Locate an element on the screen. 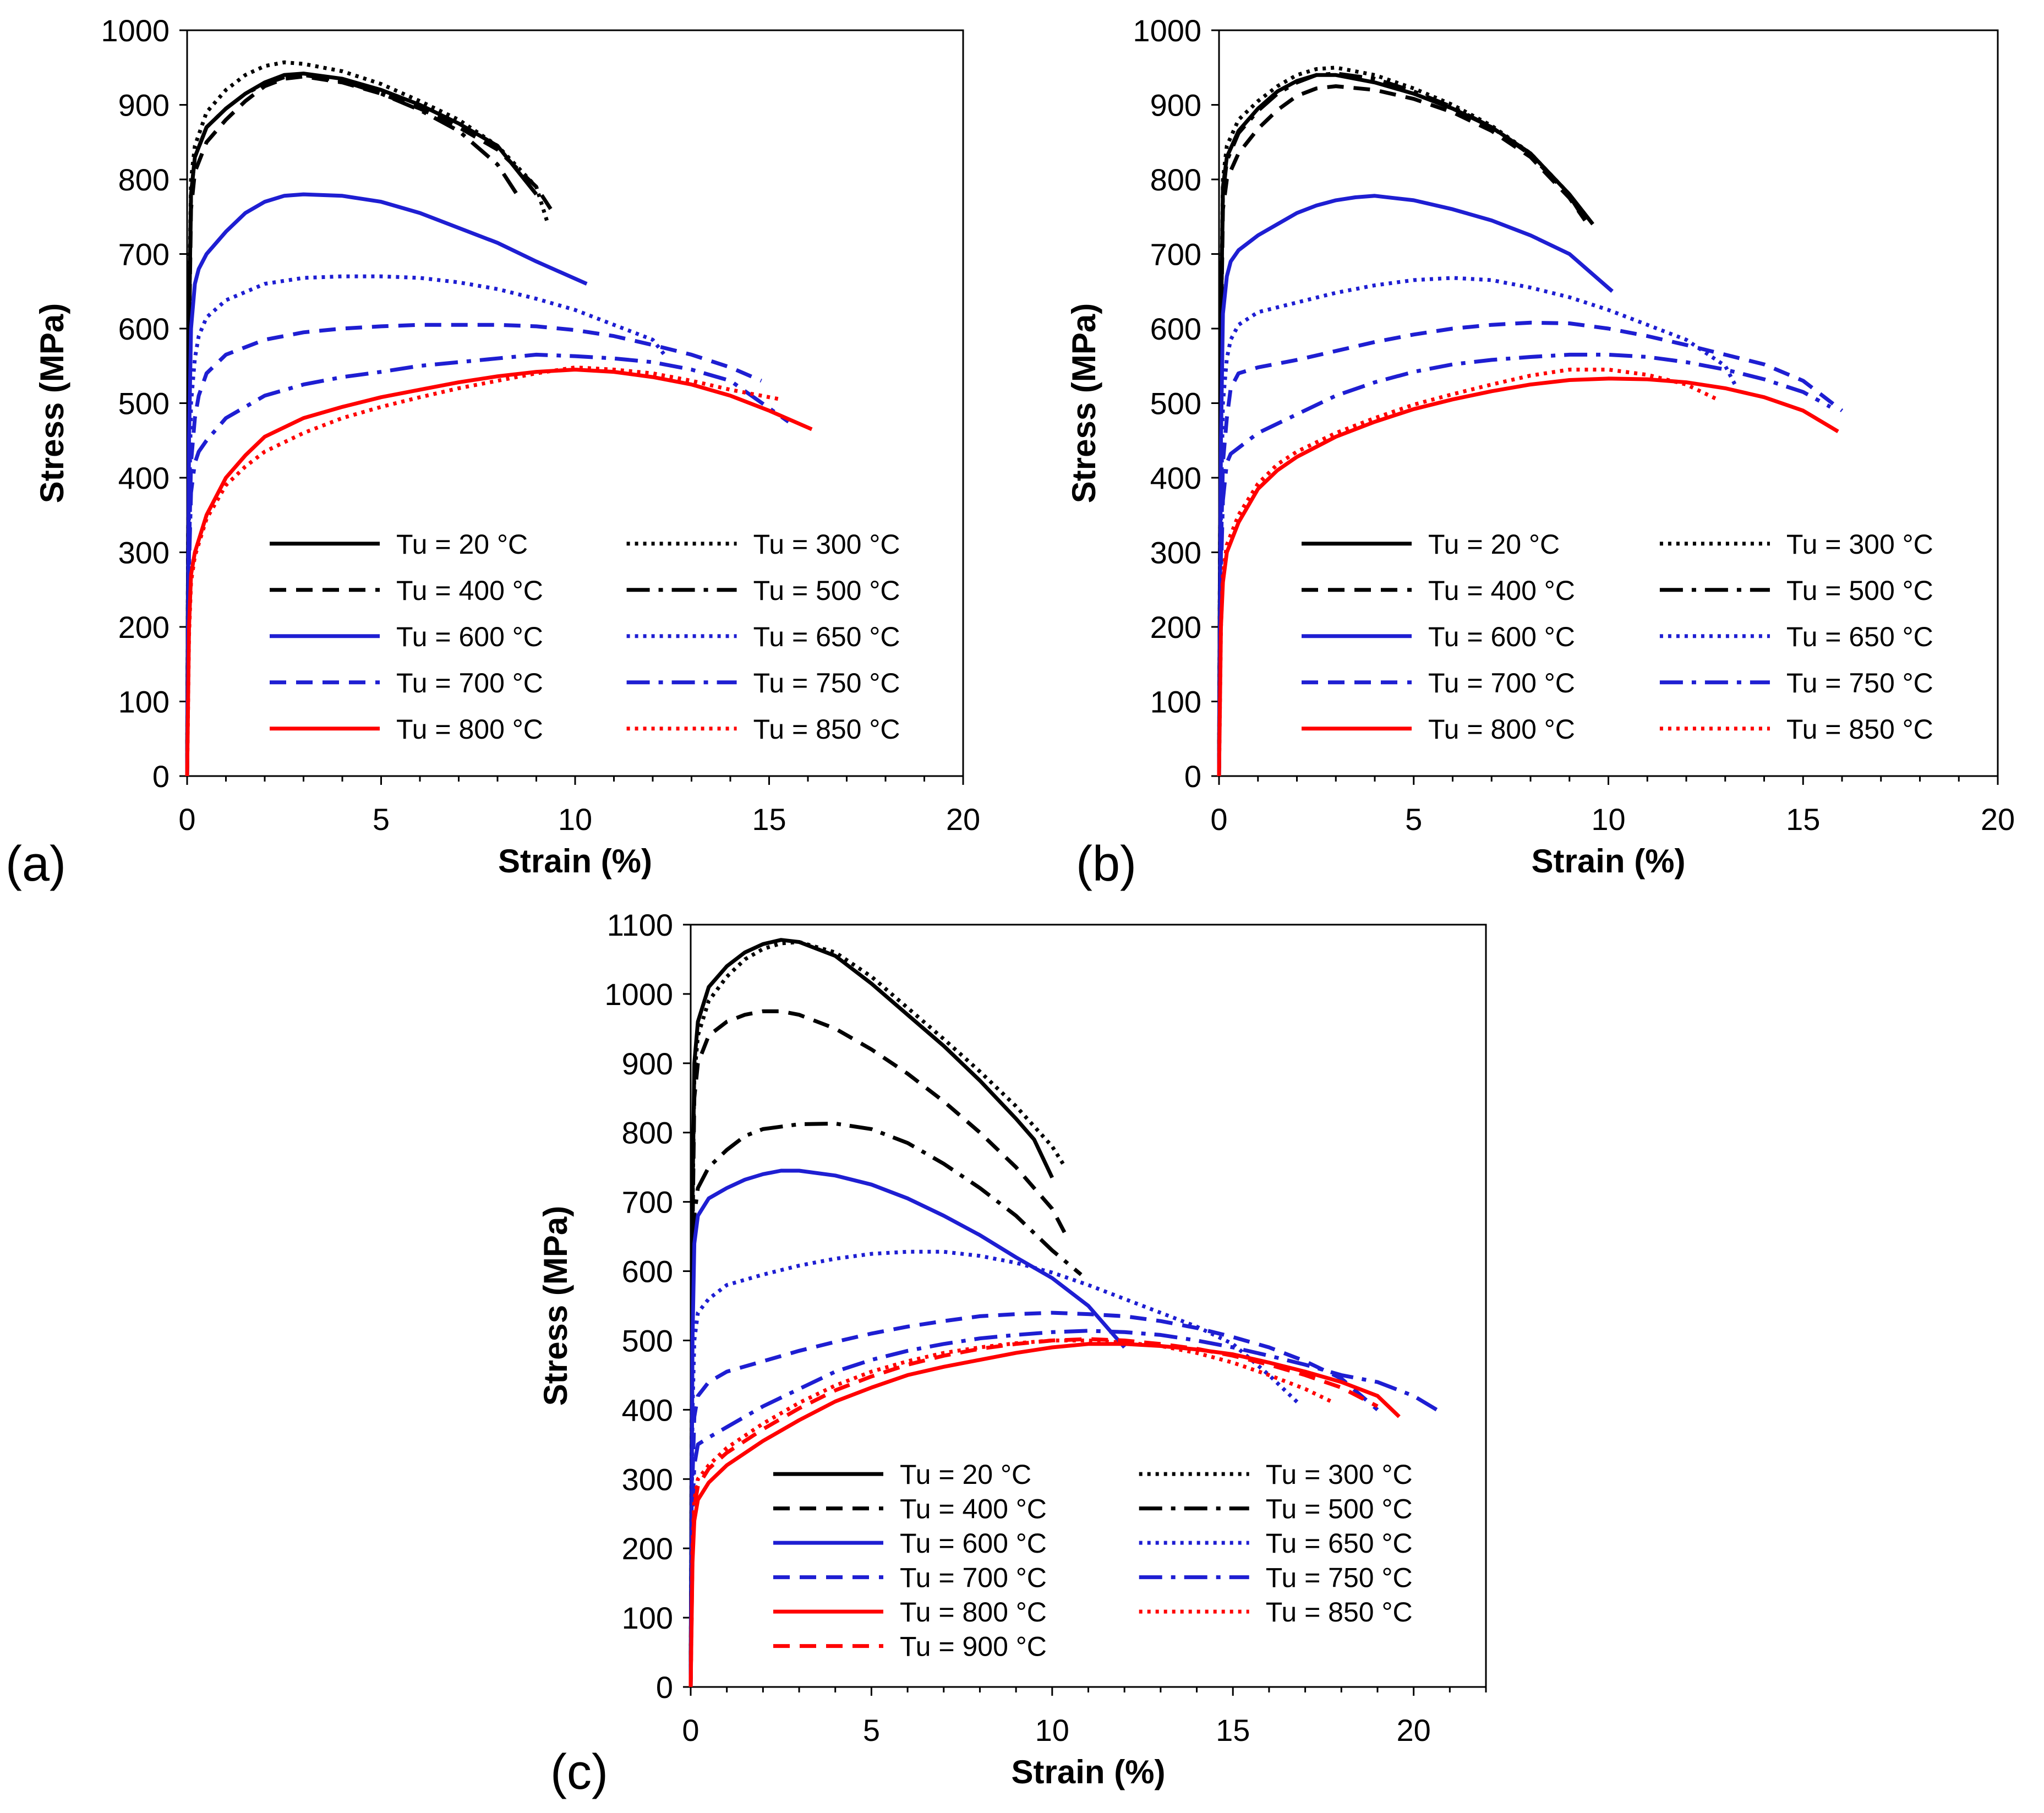  y-tick-label: 1100 is located at coordinates (640, 925).